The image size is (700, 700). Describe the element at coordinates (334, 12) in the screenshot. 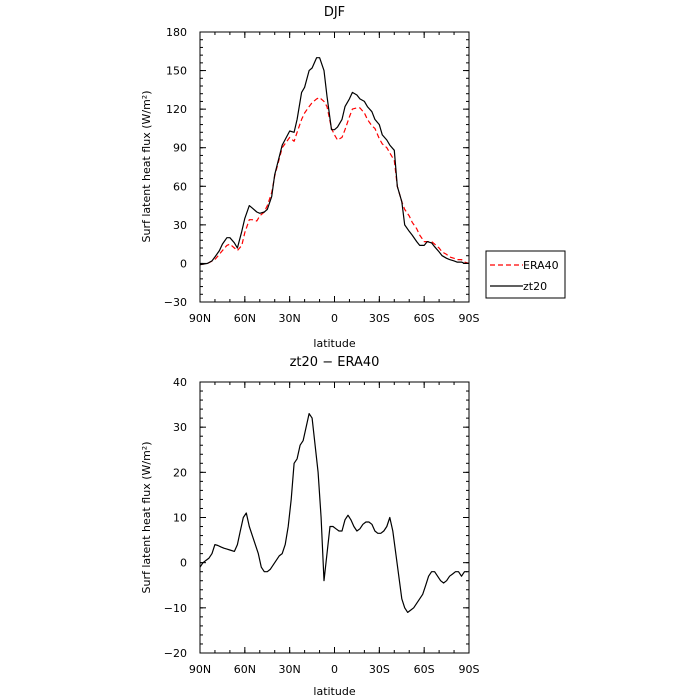

I see `chart-title: DJF` at that location.